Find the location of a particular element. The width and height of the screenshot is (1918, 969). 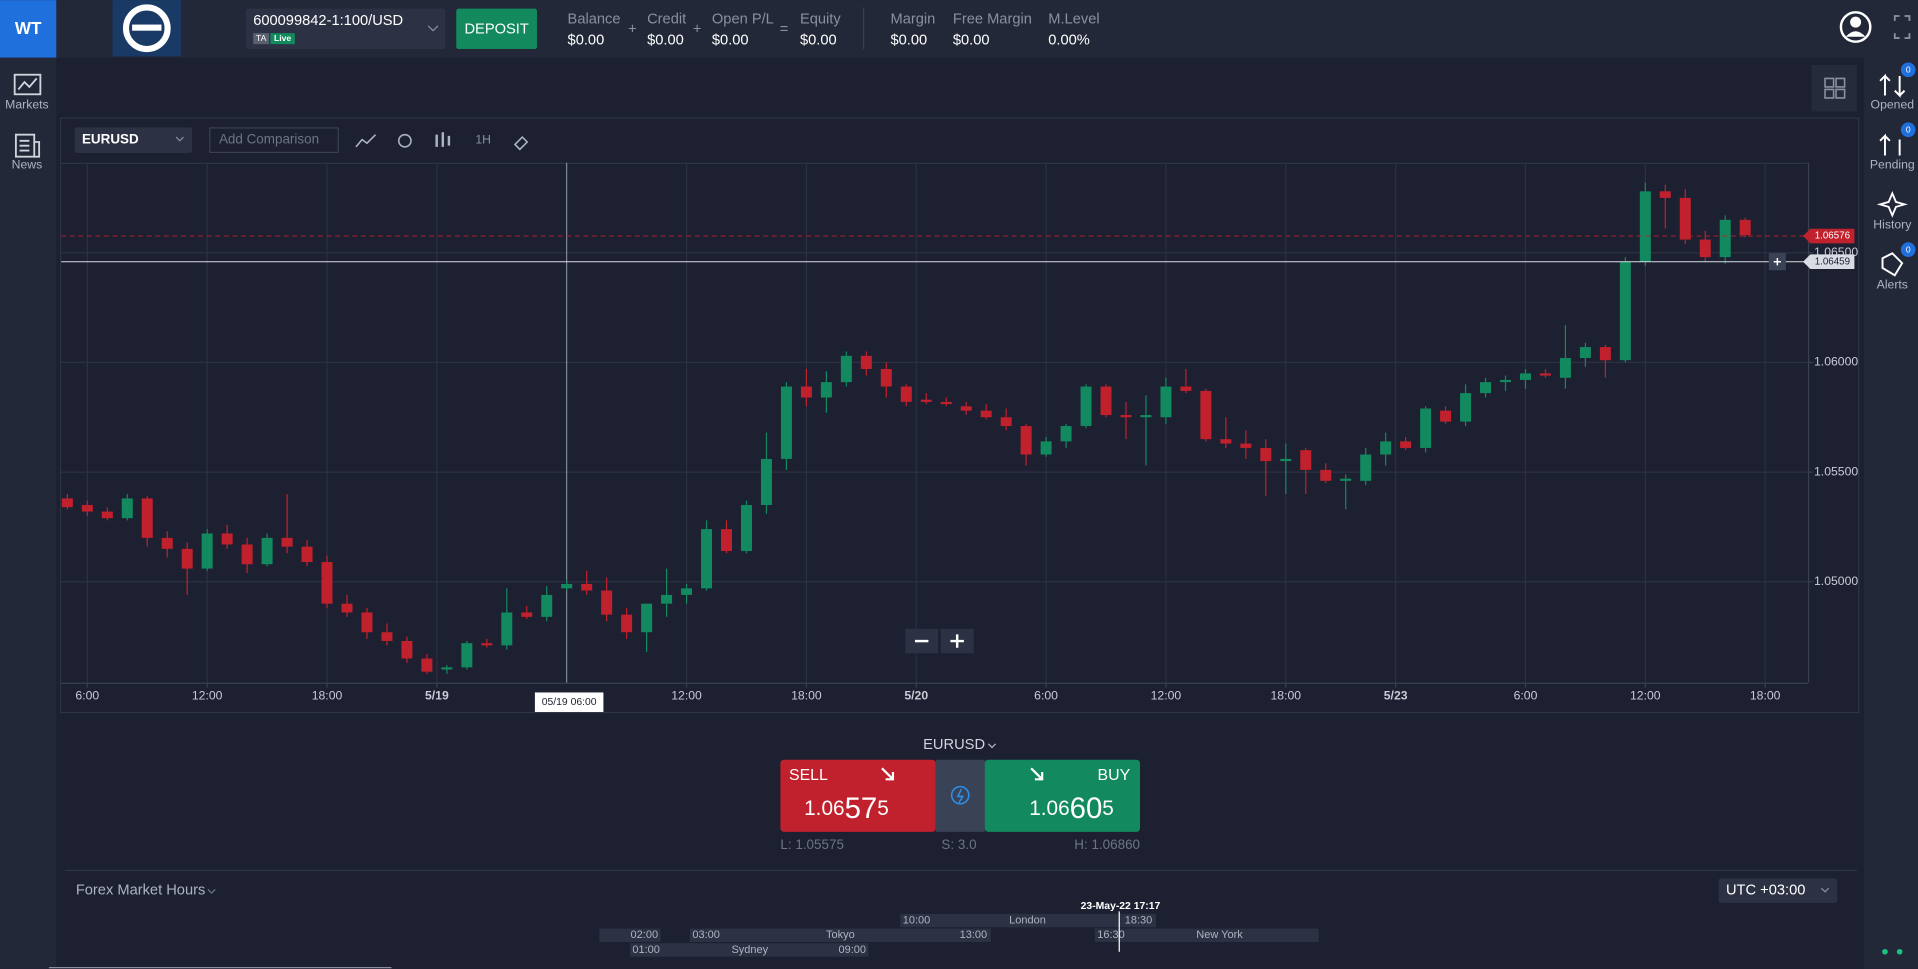

symbol-selector is located at coordinates (133, 140).